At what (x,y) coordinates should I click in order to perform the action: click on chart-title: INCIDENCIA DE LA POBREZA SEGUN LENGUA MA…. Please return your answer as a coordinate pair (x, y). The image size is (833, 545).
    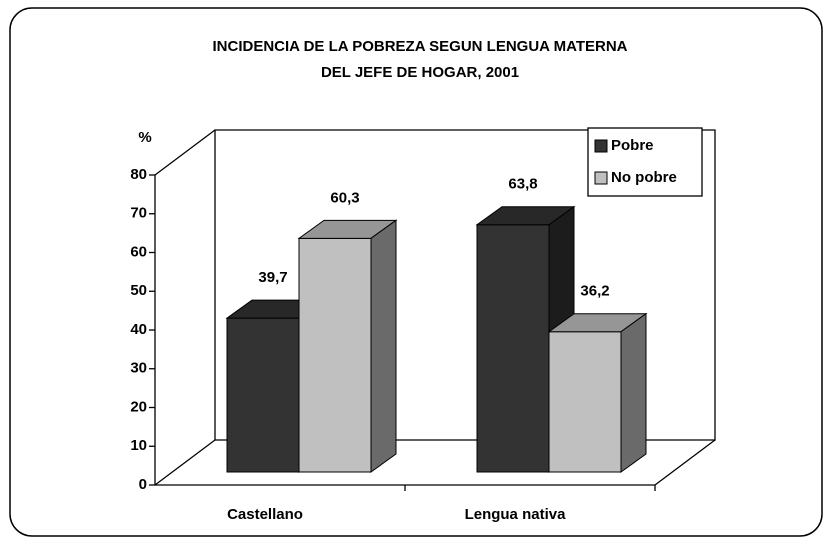
    Looking at the image, I should click on (419, 46).